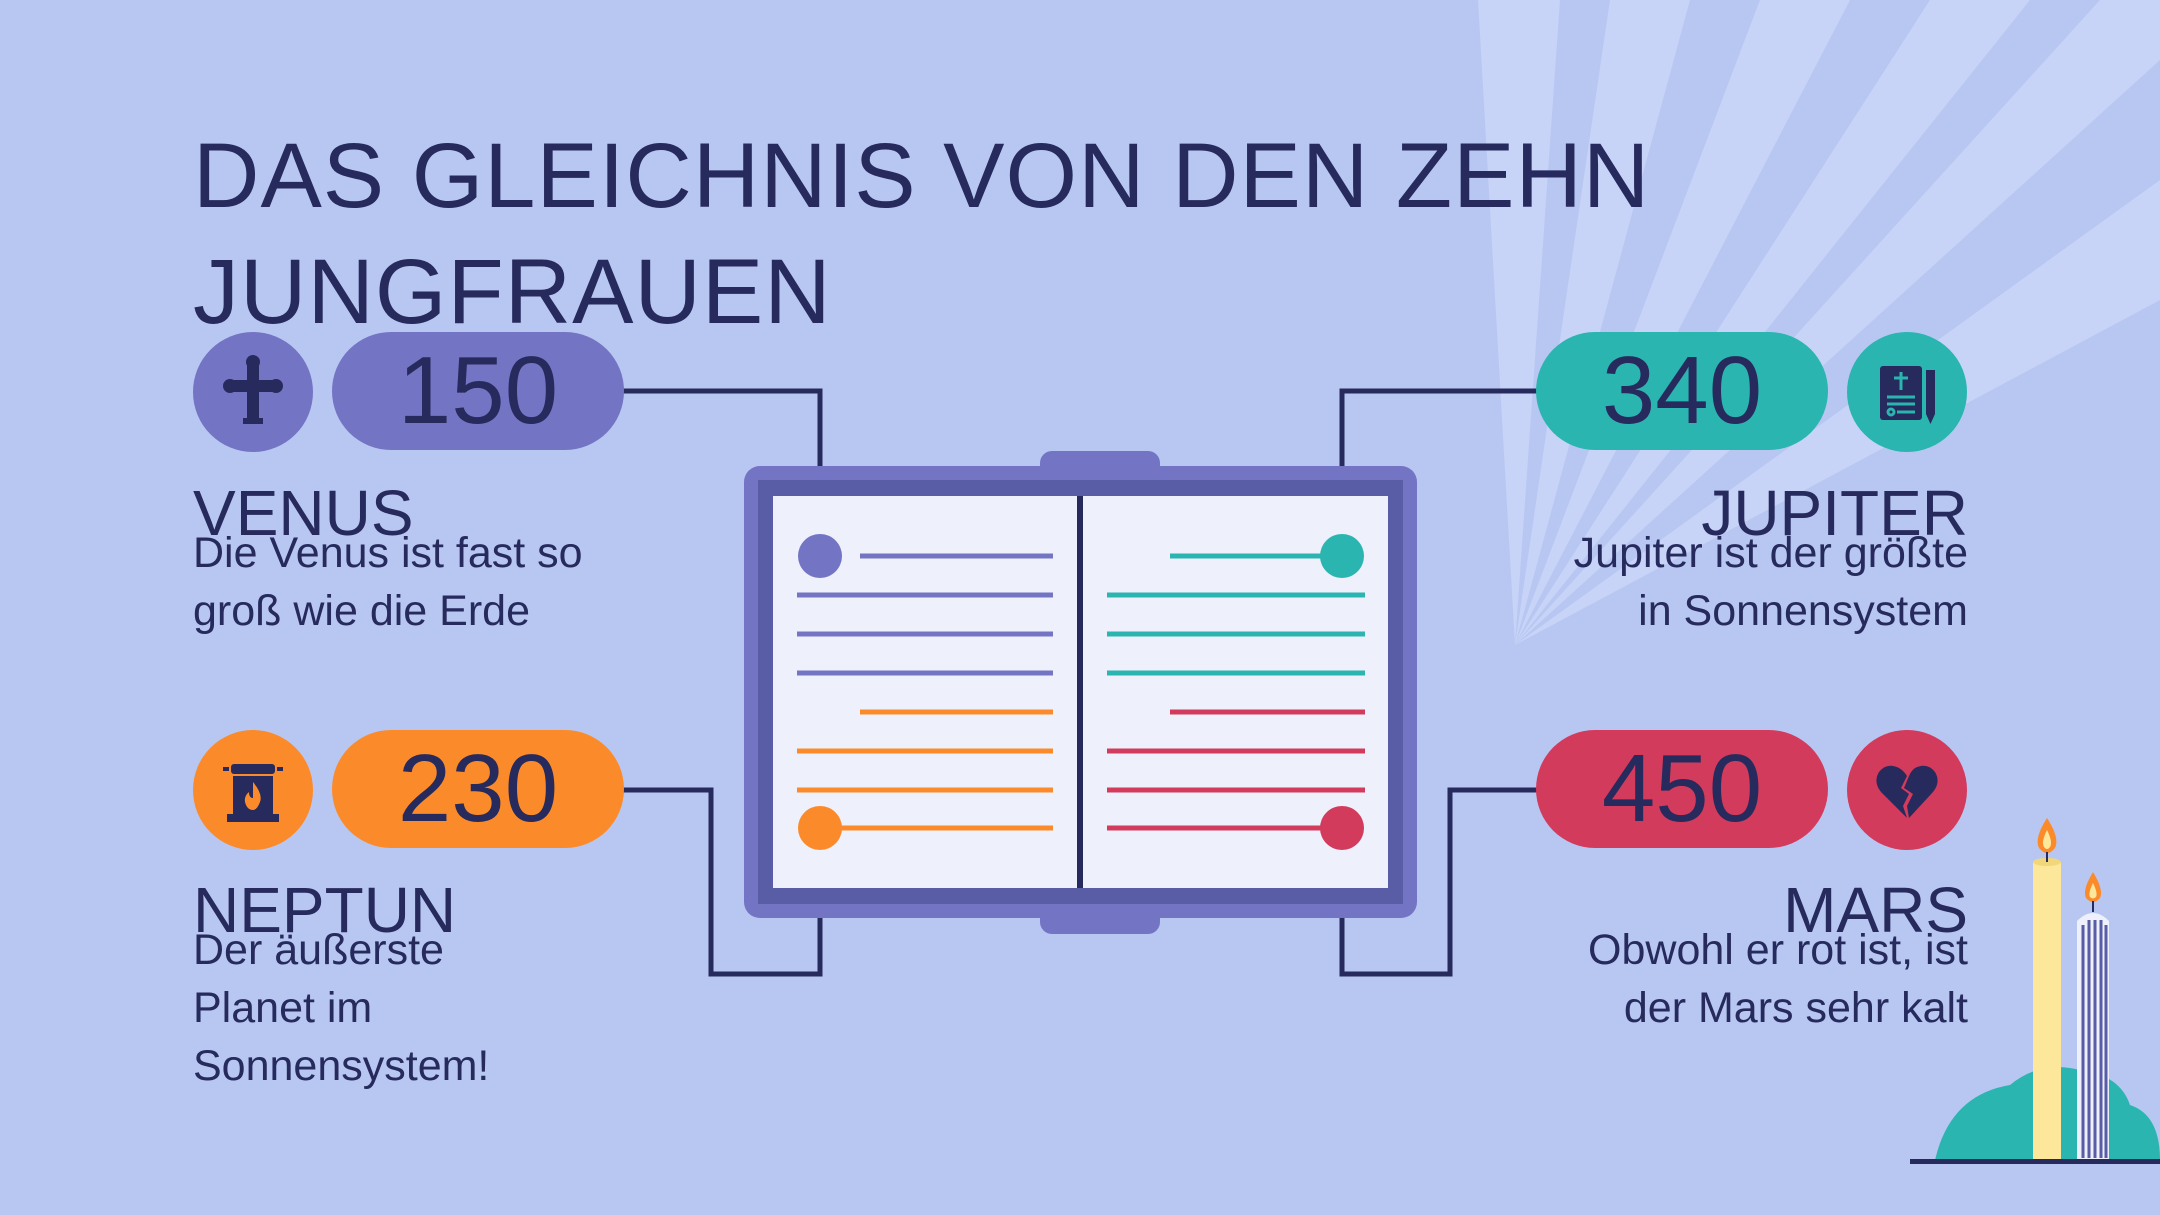 The height and width of the screenshot is (1215, 2160). Describe the element at coordinates (2035, 991) in the screenshot. I see `candles-illustration` at that location.